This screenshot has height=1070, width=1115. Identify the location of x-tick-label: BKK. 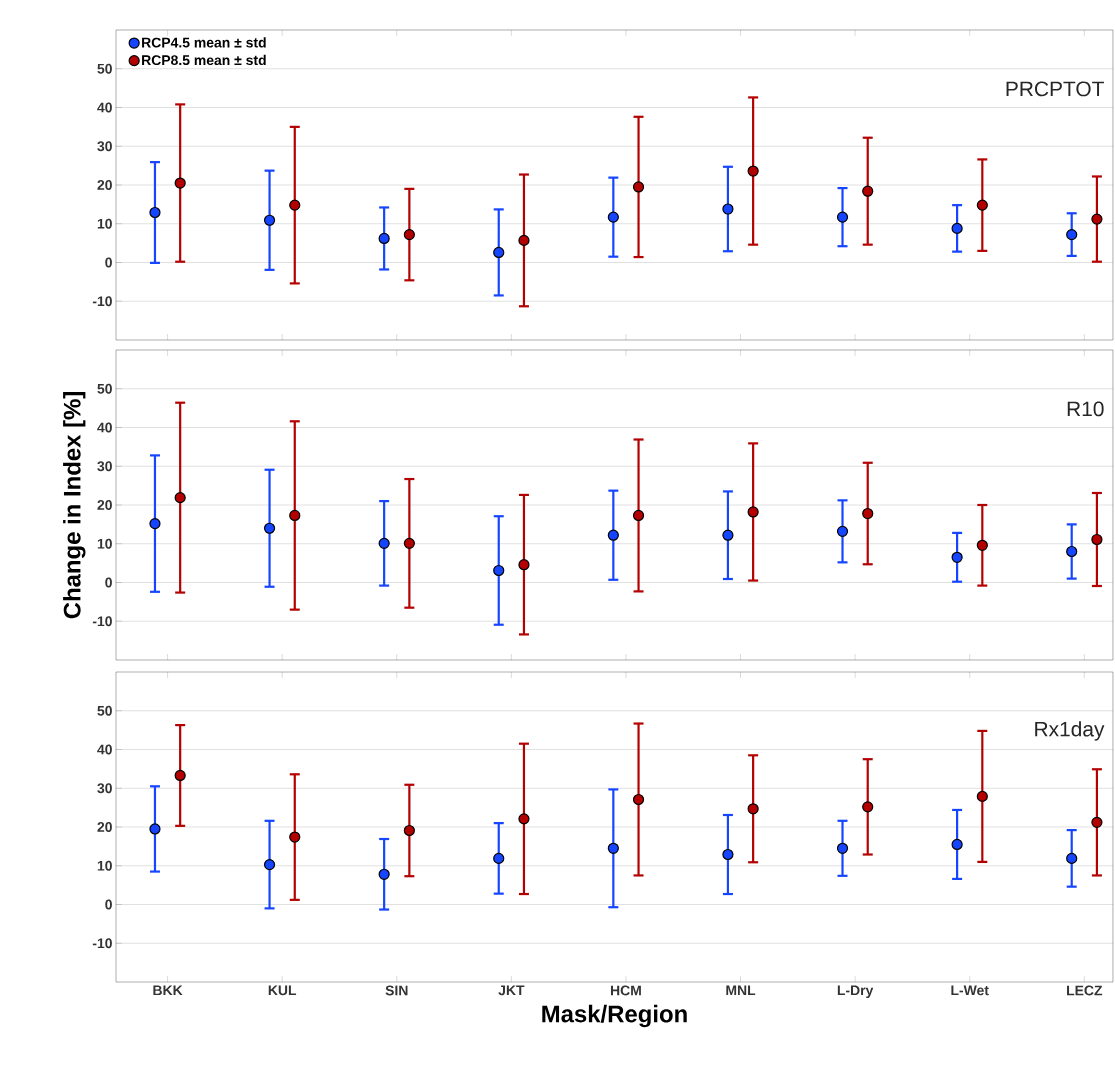
(168, 990).